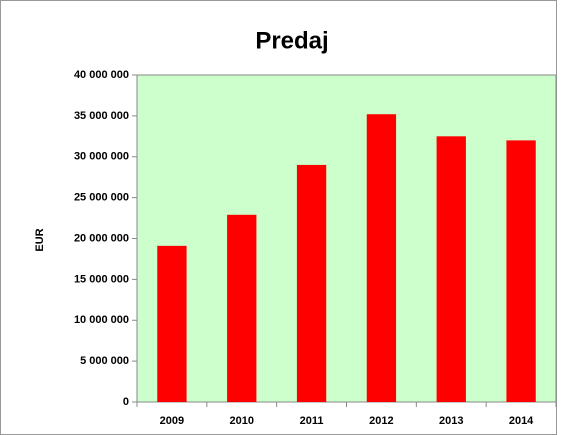 This screenshot has width=571, height=435. Describe the element at coordinates (101, 116) in the screenshot. I see `y-tick-label: 35 000 000` at that location.